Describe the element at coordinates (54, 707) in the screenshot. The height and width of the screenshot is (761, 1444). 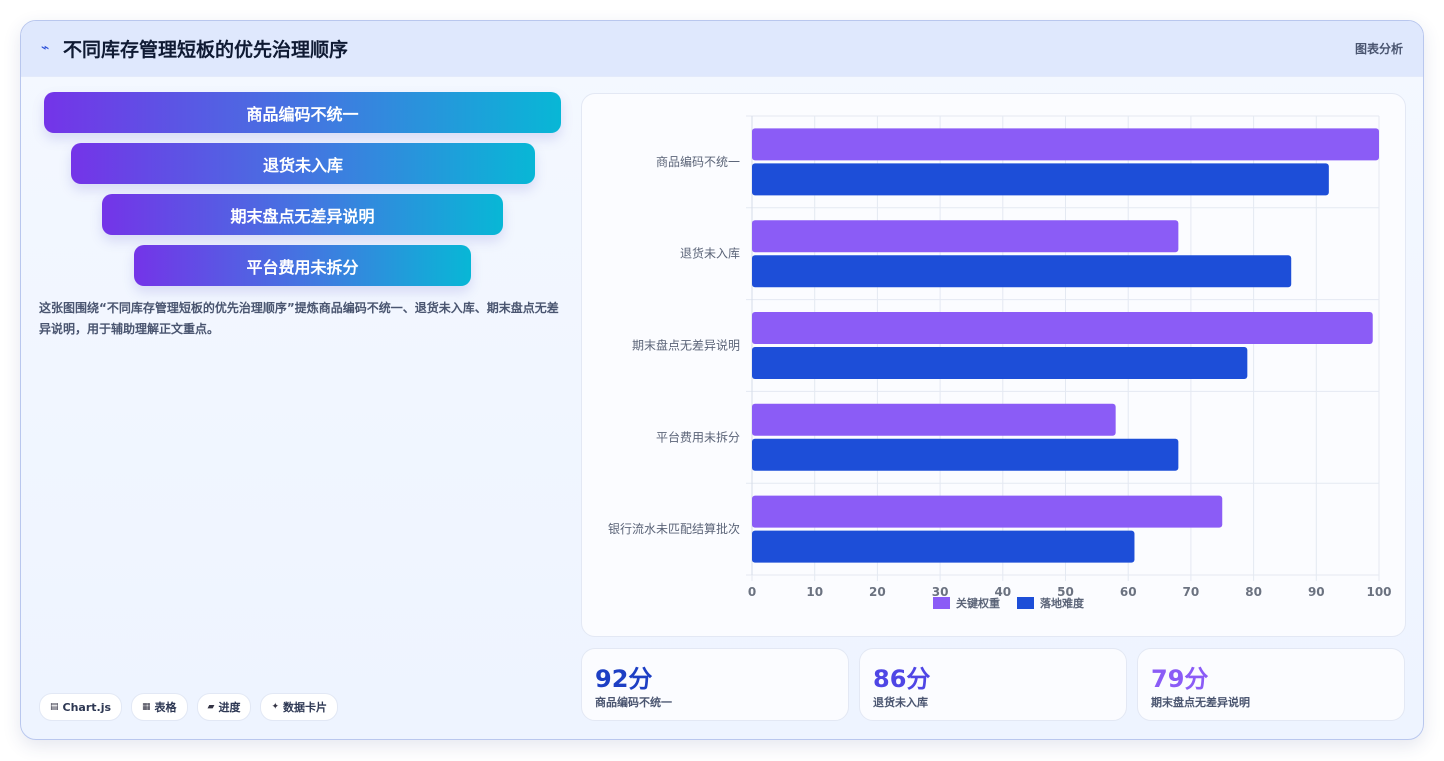
I see `chart-icon: ▤` at that location.